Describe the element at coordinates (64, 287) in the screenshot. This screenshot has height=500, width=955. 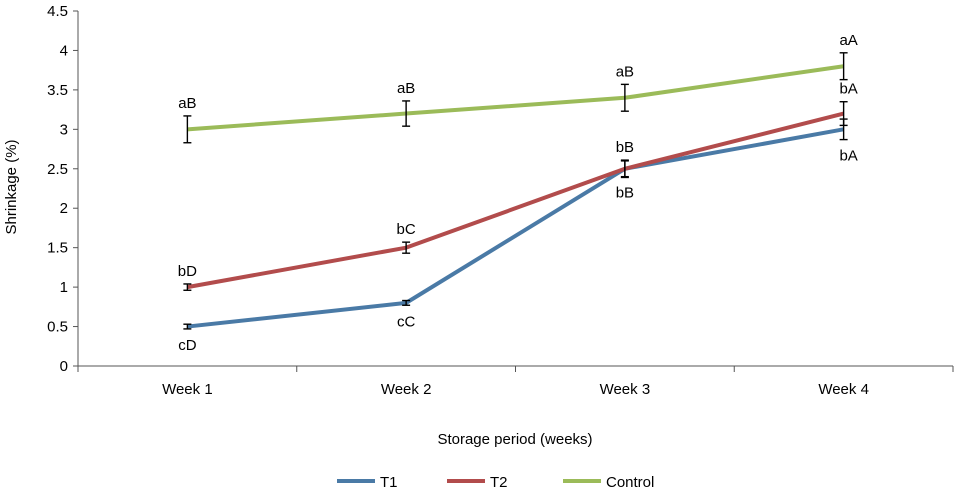
I see `y-tick-label: 1` at that location.